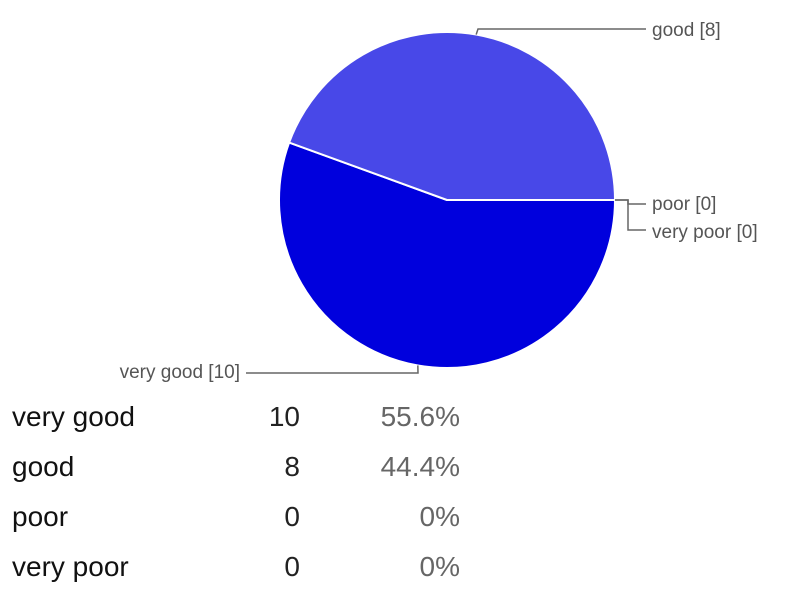 The height and width of the screenshot is (596, 812). What do you see at coordinates (686, 30) in the screenshot?
I see `slice-label: good [8]` at bounding box center [686, 30].